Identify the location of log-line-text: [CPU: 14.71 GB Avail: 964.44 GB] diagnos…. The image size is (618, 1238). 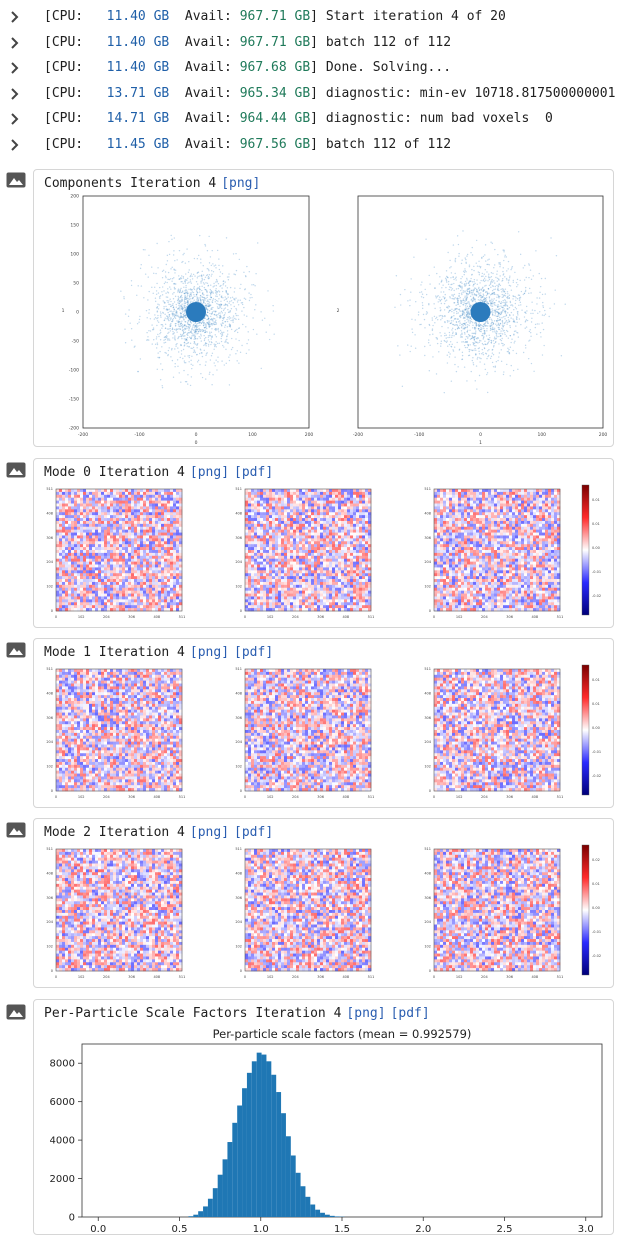
(298, 119).